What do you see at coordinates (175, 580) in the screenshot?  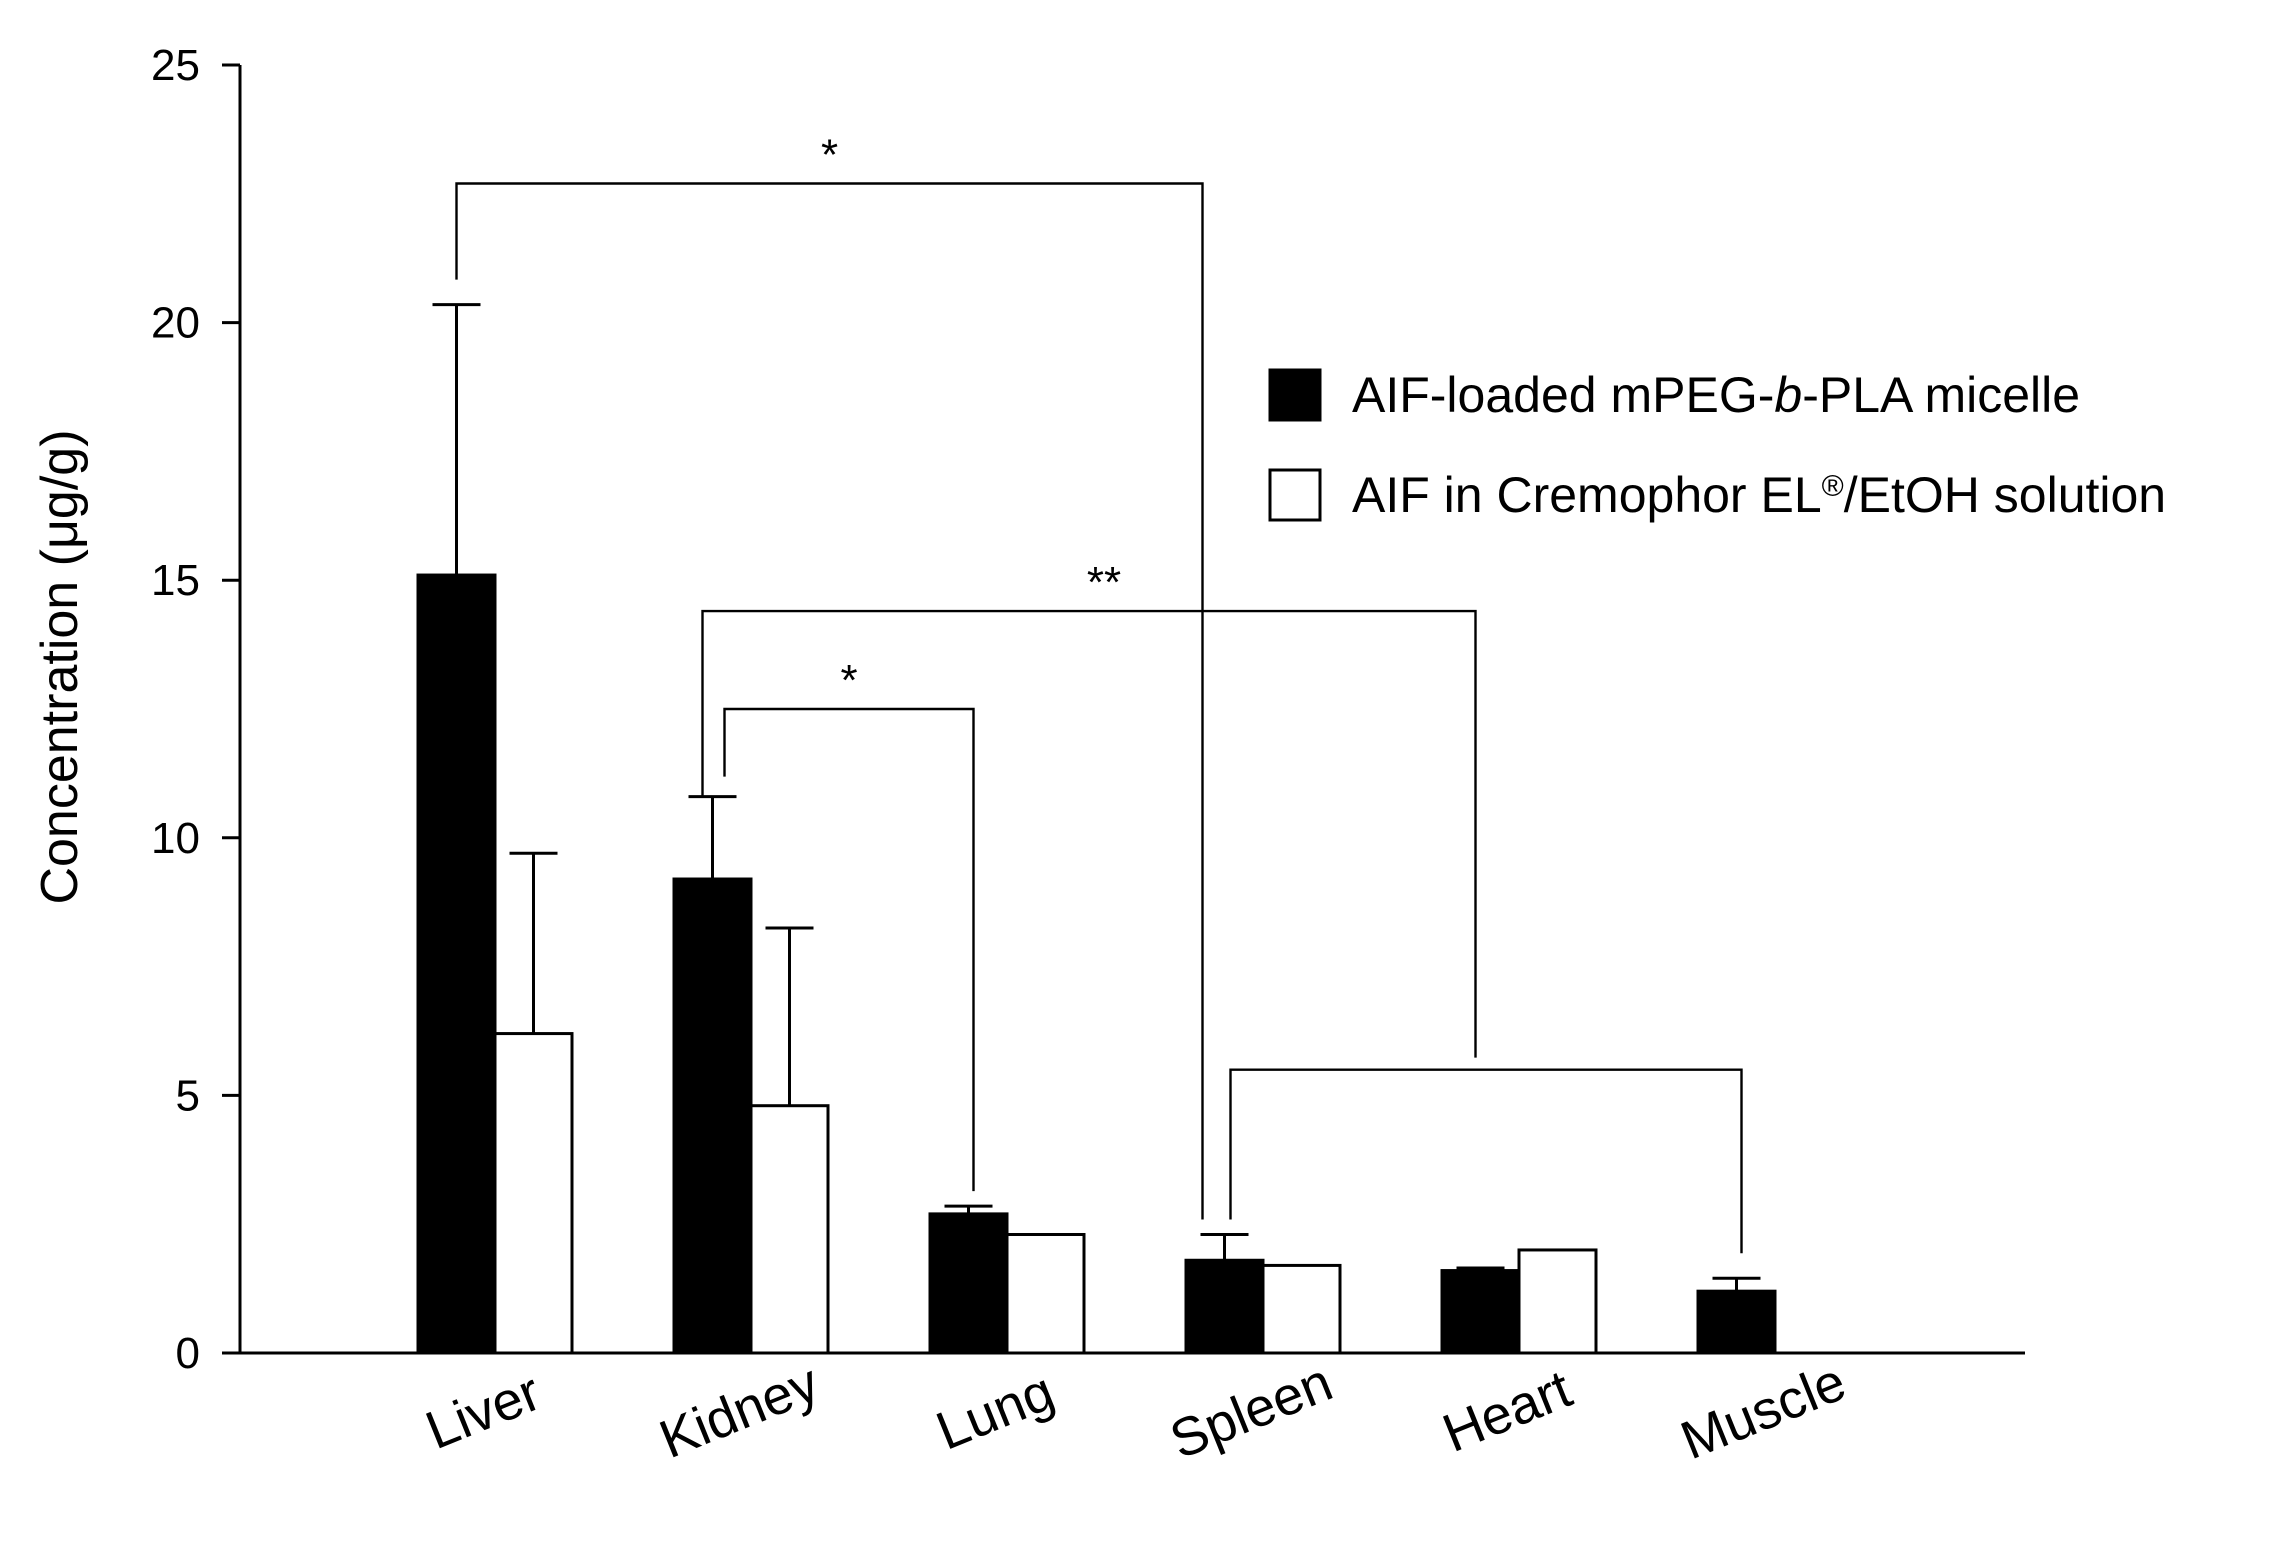 I see `y-tick-label: 15` at bounding box center [175, 580].